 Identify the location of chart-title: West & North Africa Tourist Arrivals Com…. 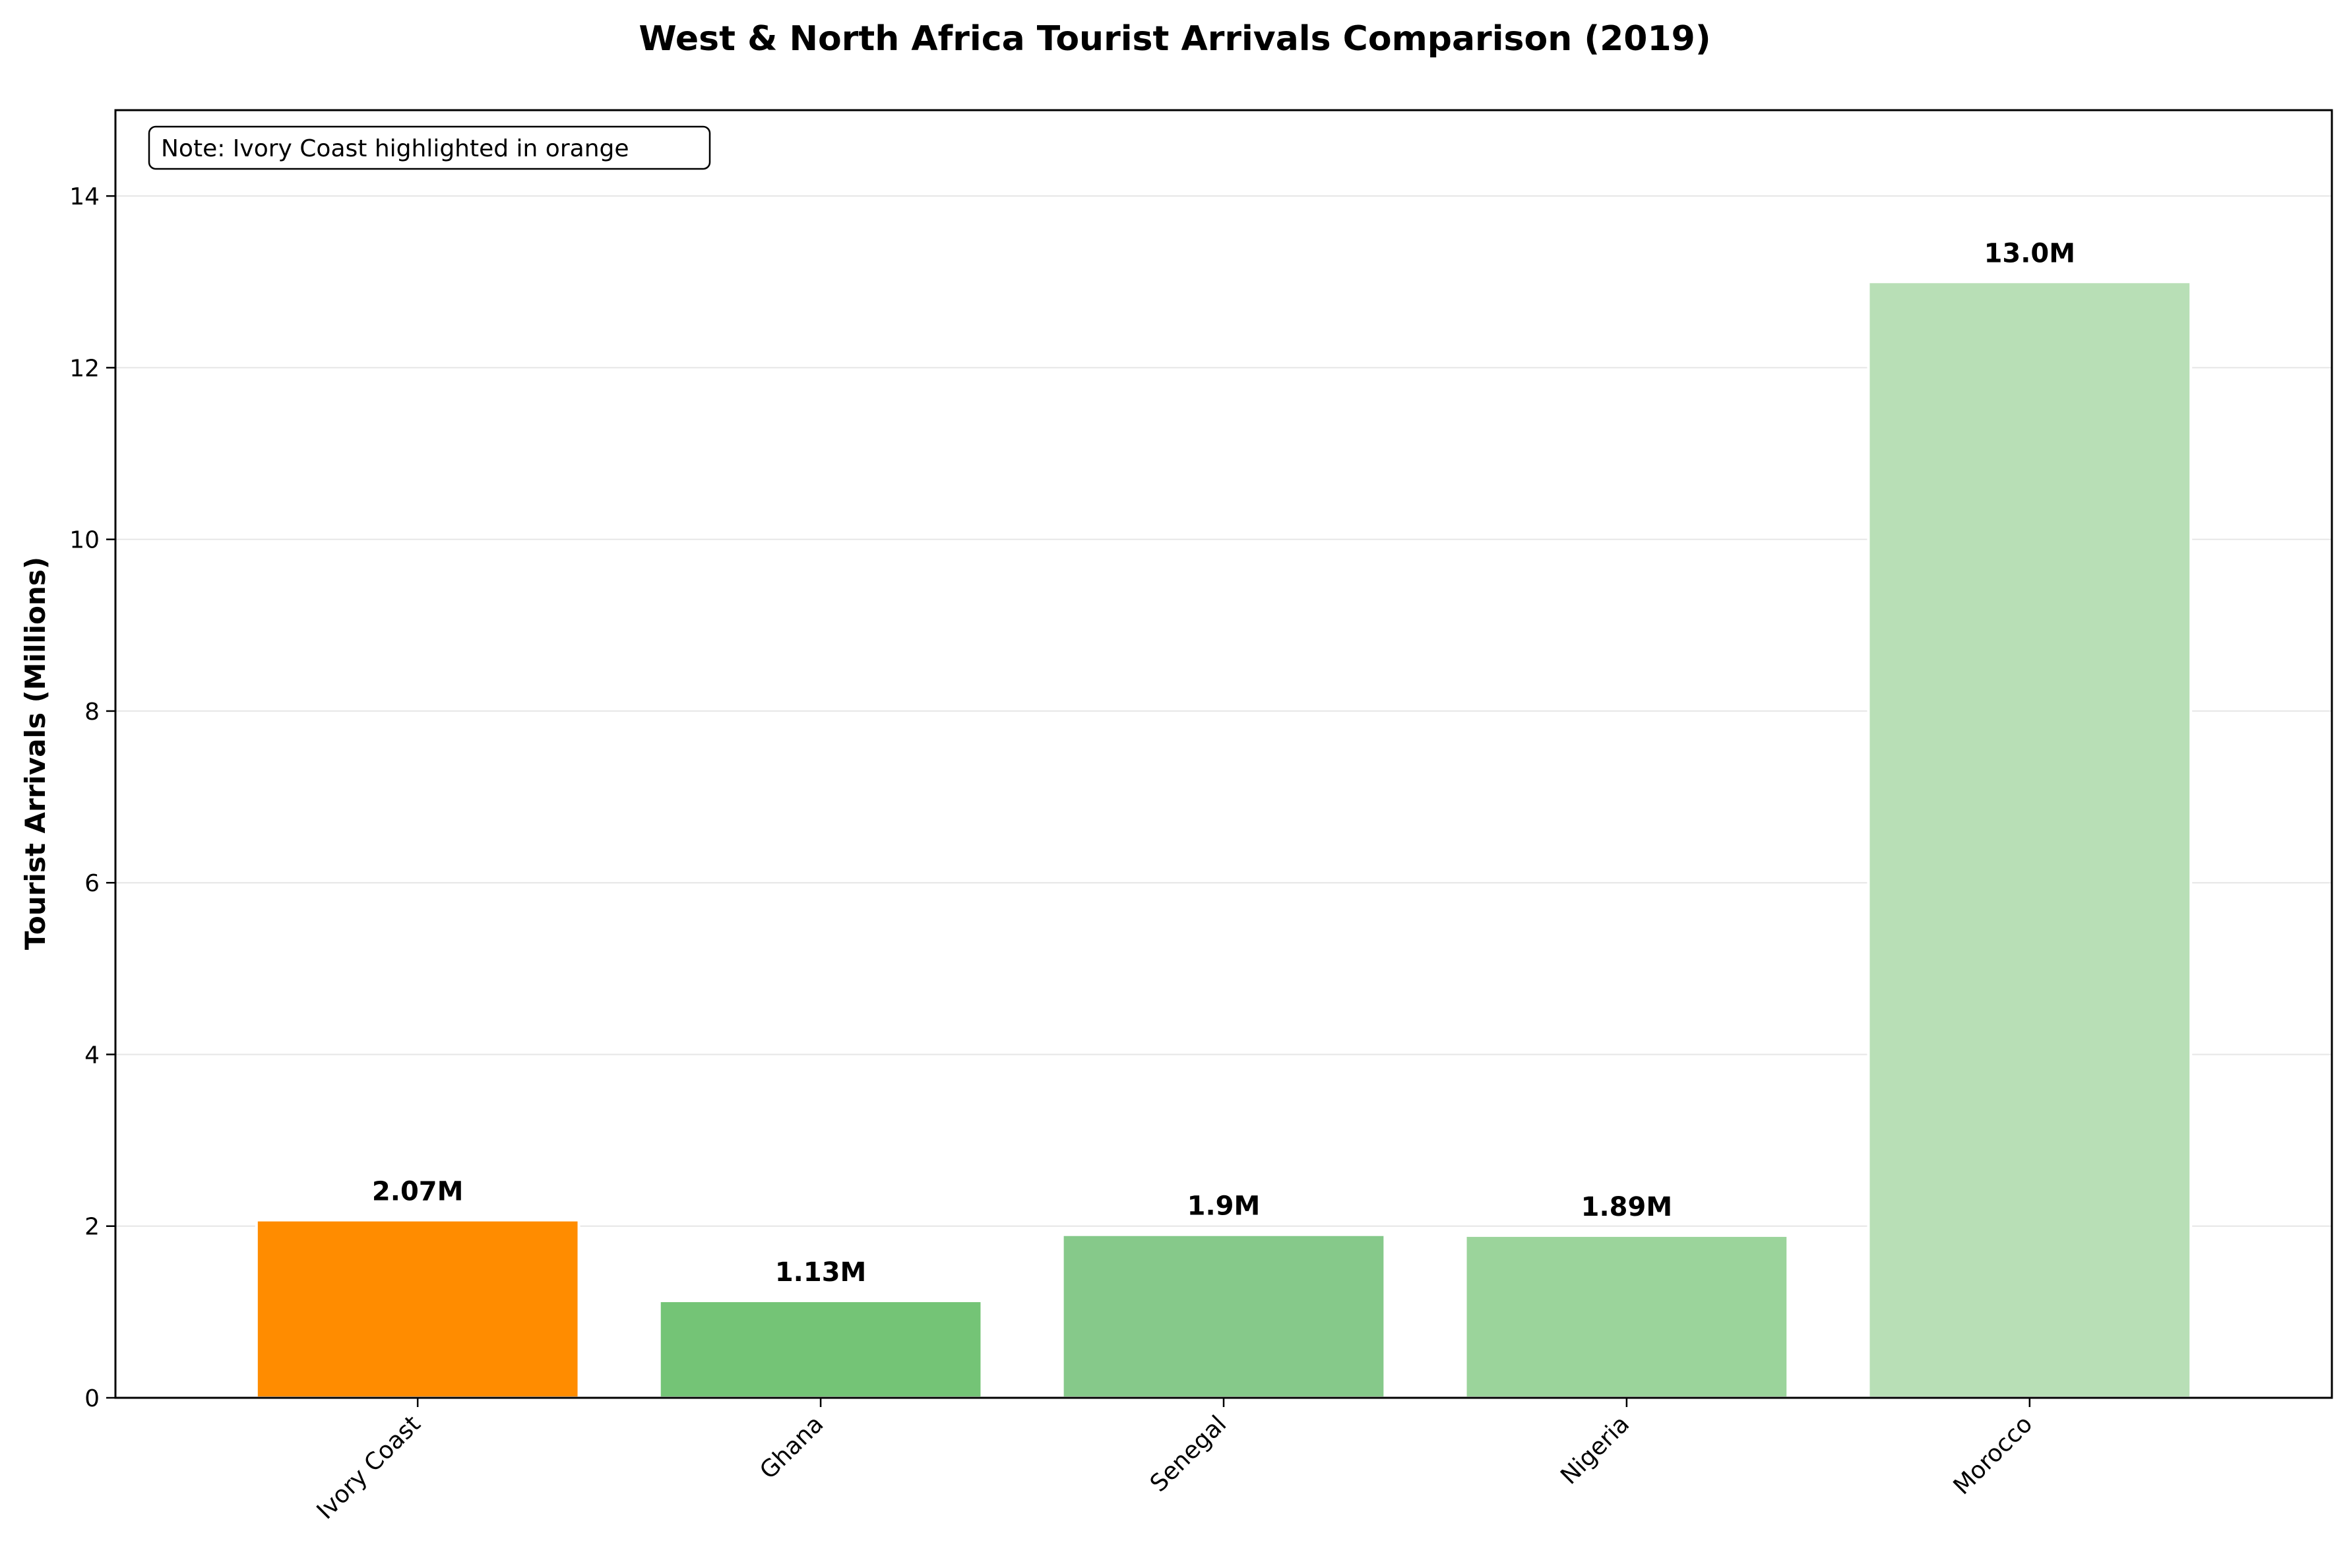
(1174, 39).